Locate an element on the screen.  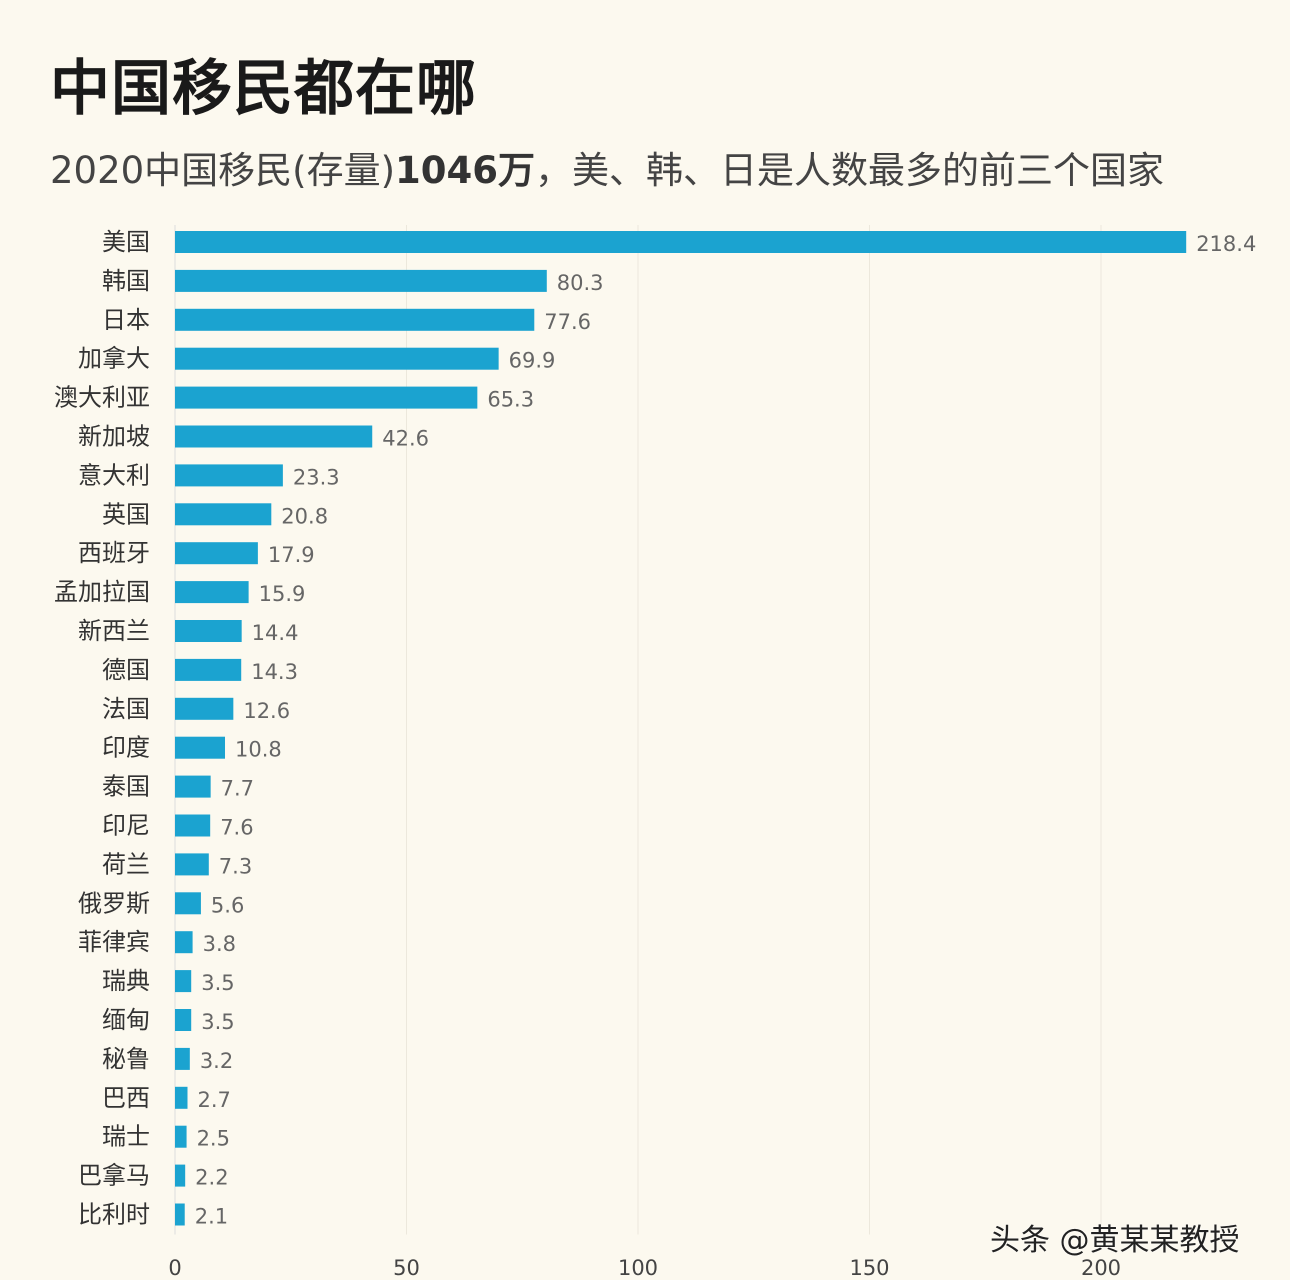
category-label: 孟加拉国 is located at coordinates (102, 592).